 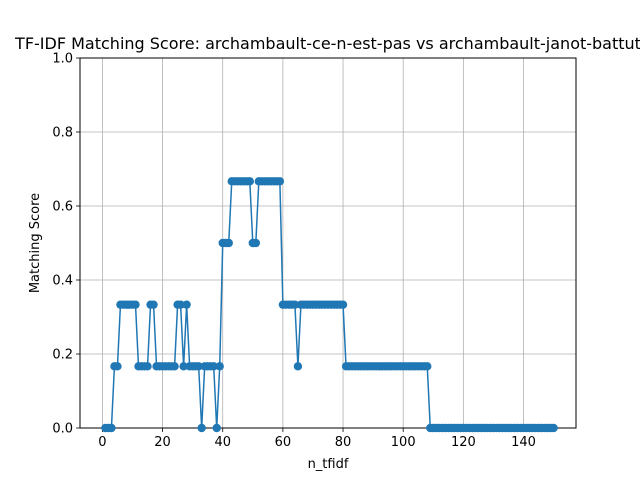 What do you see at coordinates (102, 442) in the screenshot?
I see `x-tick-label: 0` at bounding box center [102, 442].